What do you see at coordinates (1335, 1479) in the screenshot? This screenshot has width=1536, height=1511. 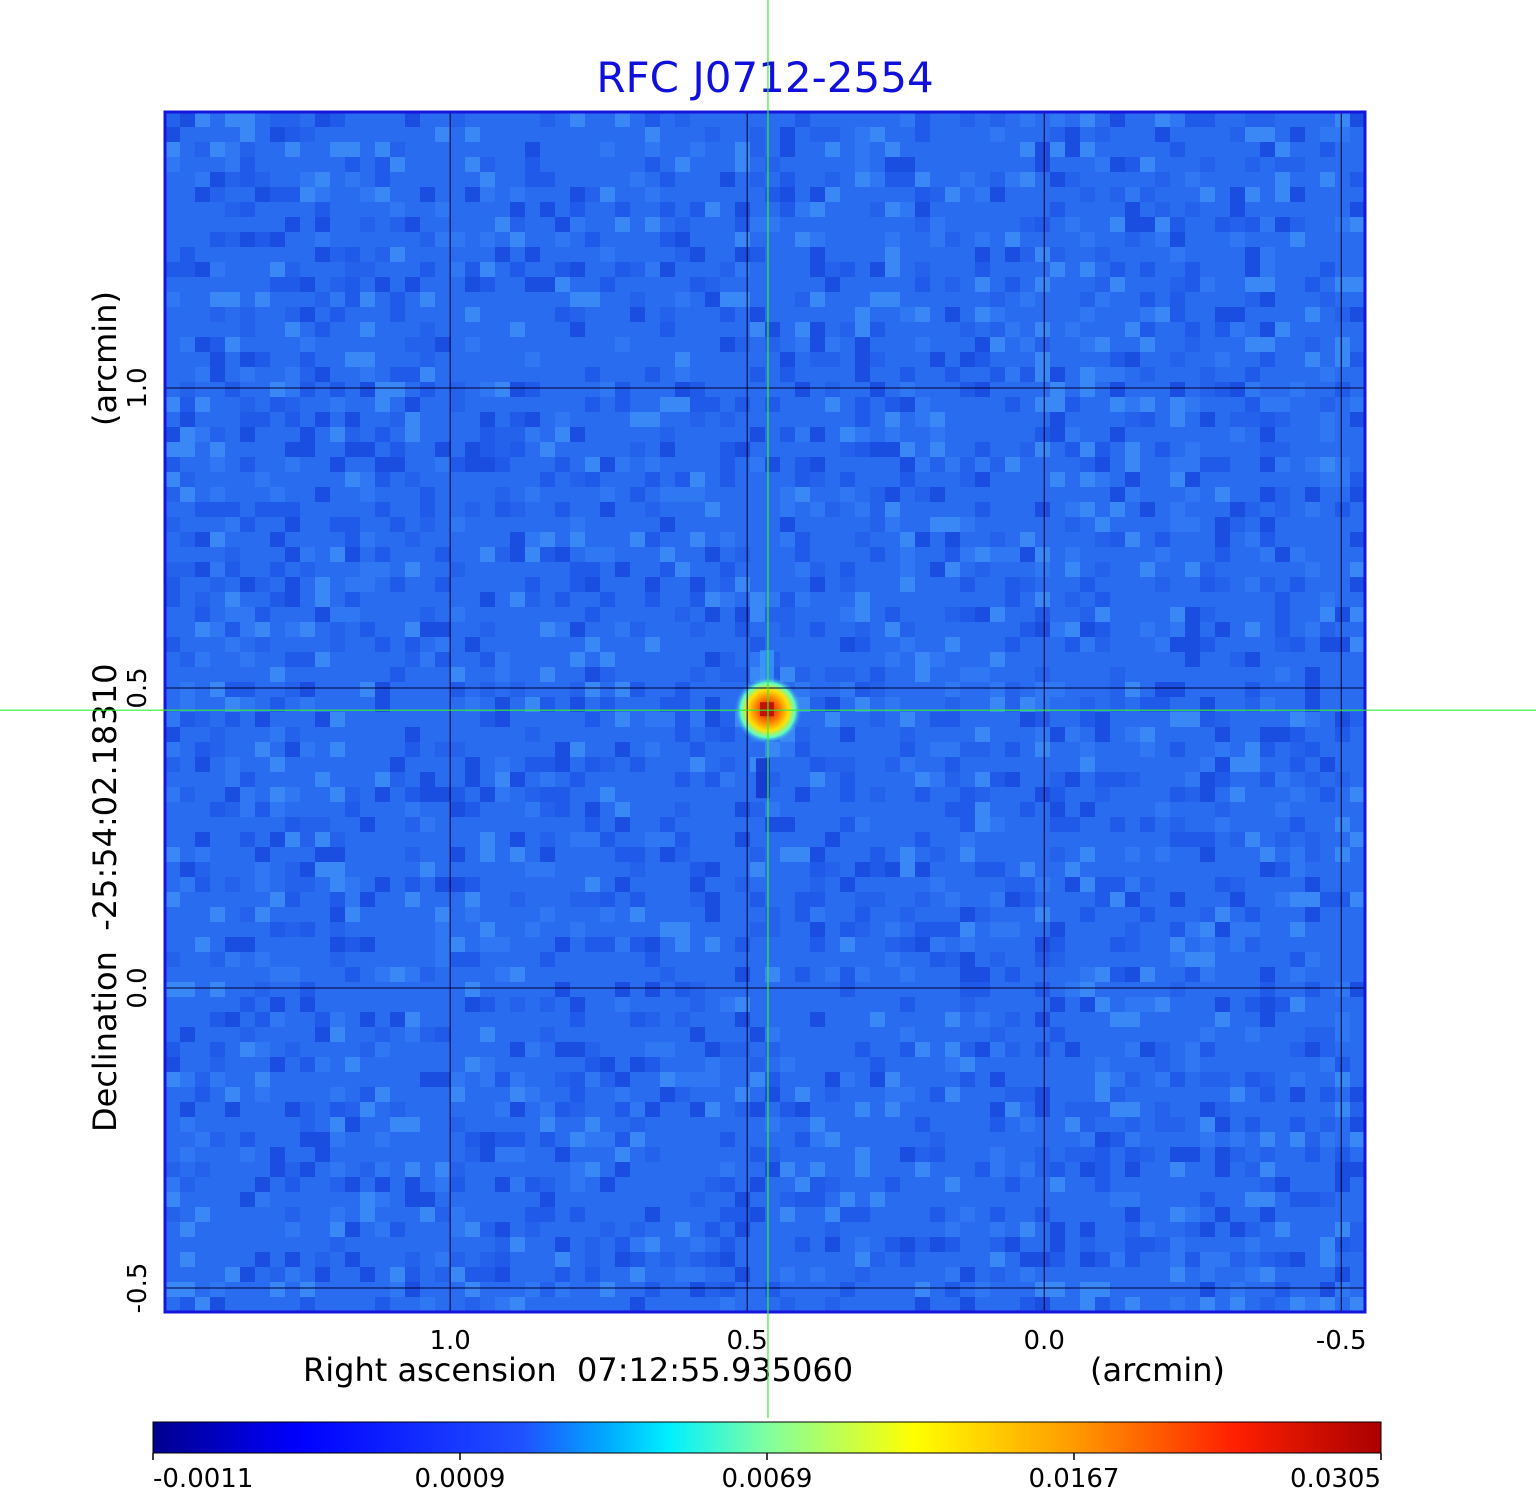 I see `colorbar-tick-label: 0.0305` at bounding box center [1335, 1479].